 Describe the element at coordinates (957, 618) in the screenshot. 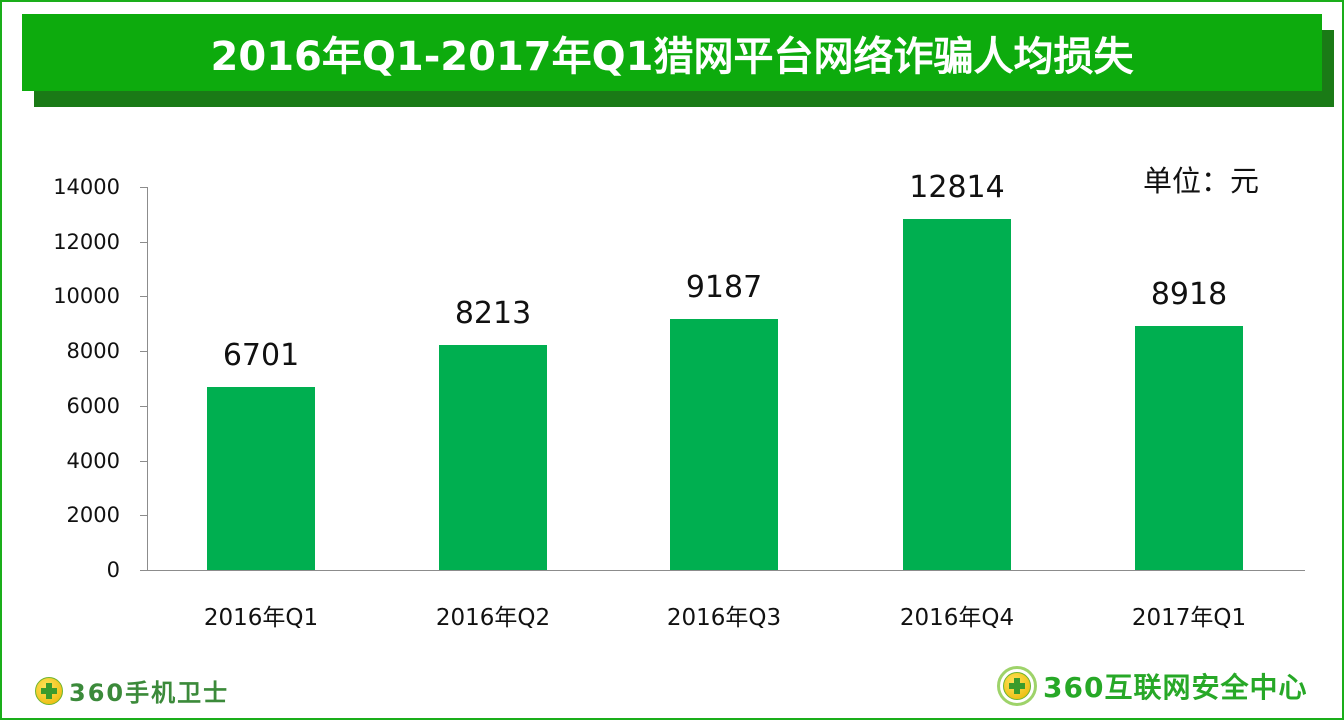

I see `x-category-label: 2016年Q4` at that location.